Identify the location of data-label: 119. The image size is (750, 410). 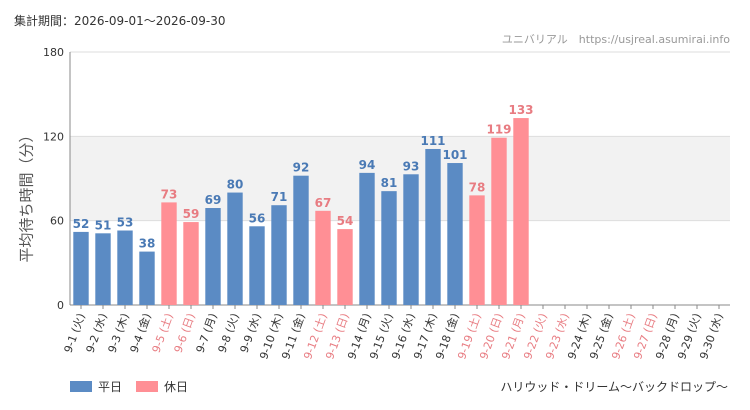
(498, 130).